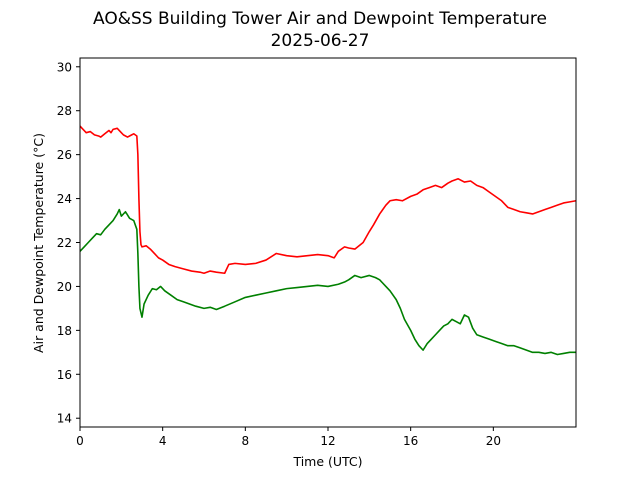 The height and width of the screenshot is (480, 640). Describe the element at coordinates (246, 441) in the screenshot. I see `x-tick-label: 8` at that location.